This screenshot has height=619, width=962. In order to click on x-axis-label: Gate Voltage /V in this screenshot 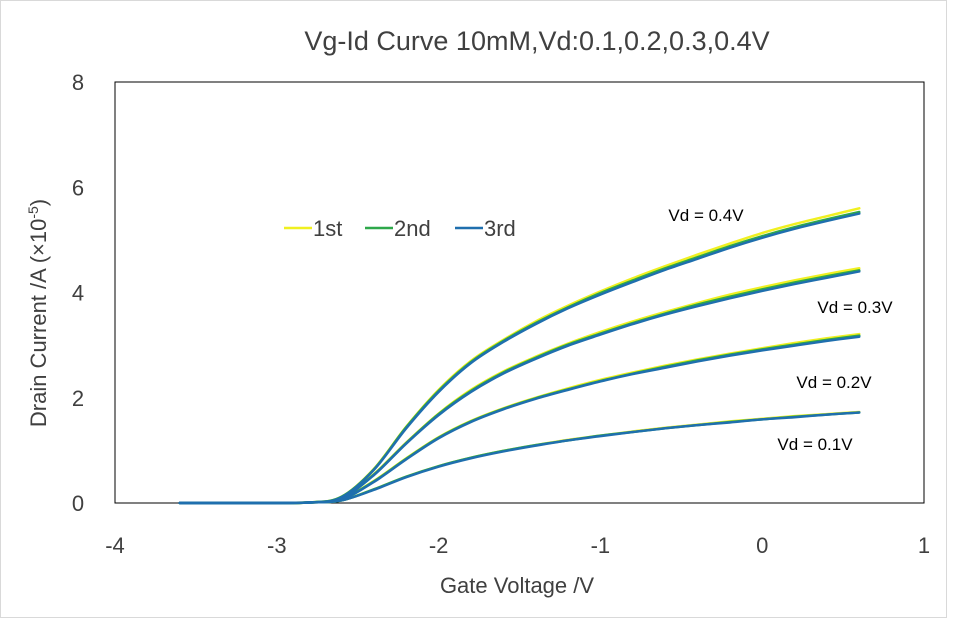, I will do `click(517, 585)`.